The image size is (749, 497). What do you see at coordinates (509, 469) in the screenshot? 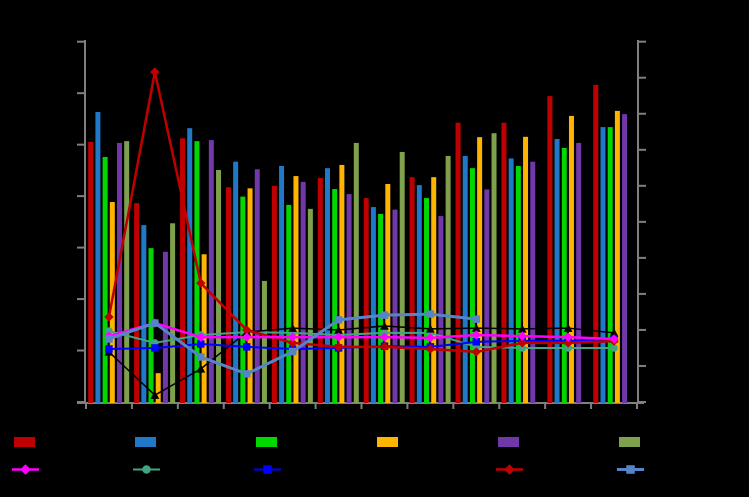
I see `legend-line-darkred-marker` at bounding box center [509, 469].